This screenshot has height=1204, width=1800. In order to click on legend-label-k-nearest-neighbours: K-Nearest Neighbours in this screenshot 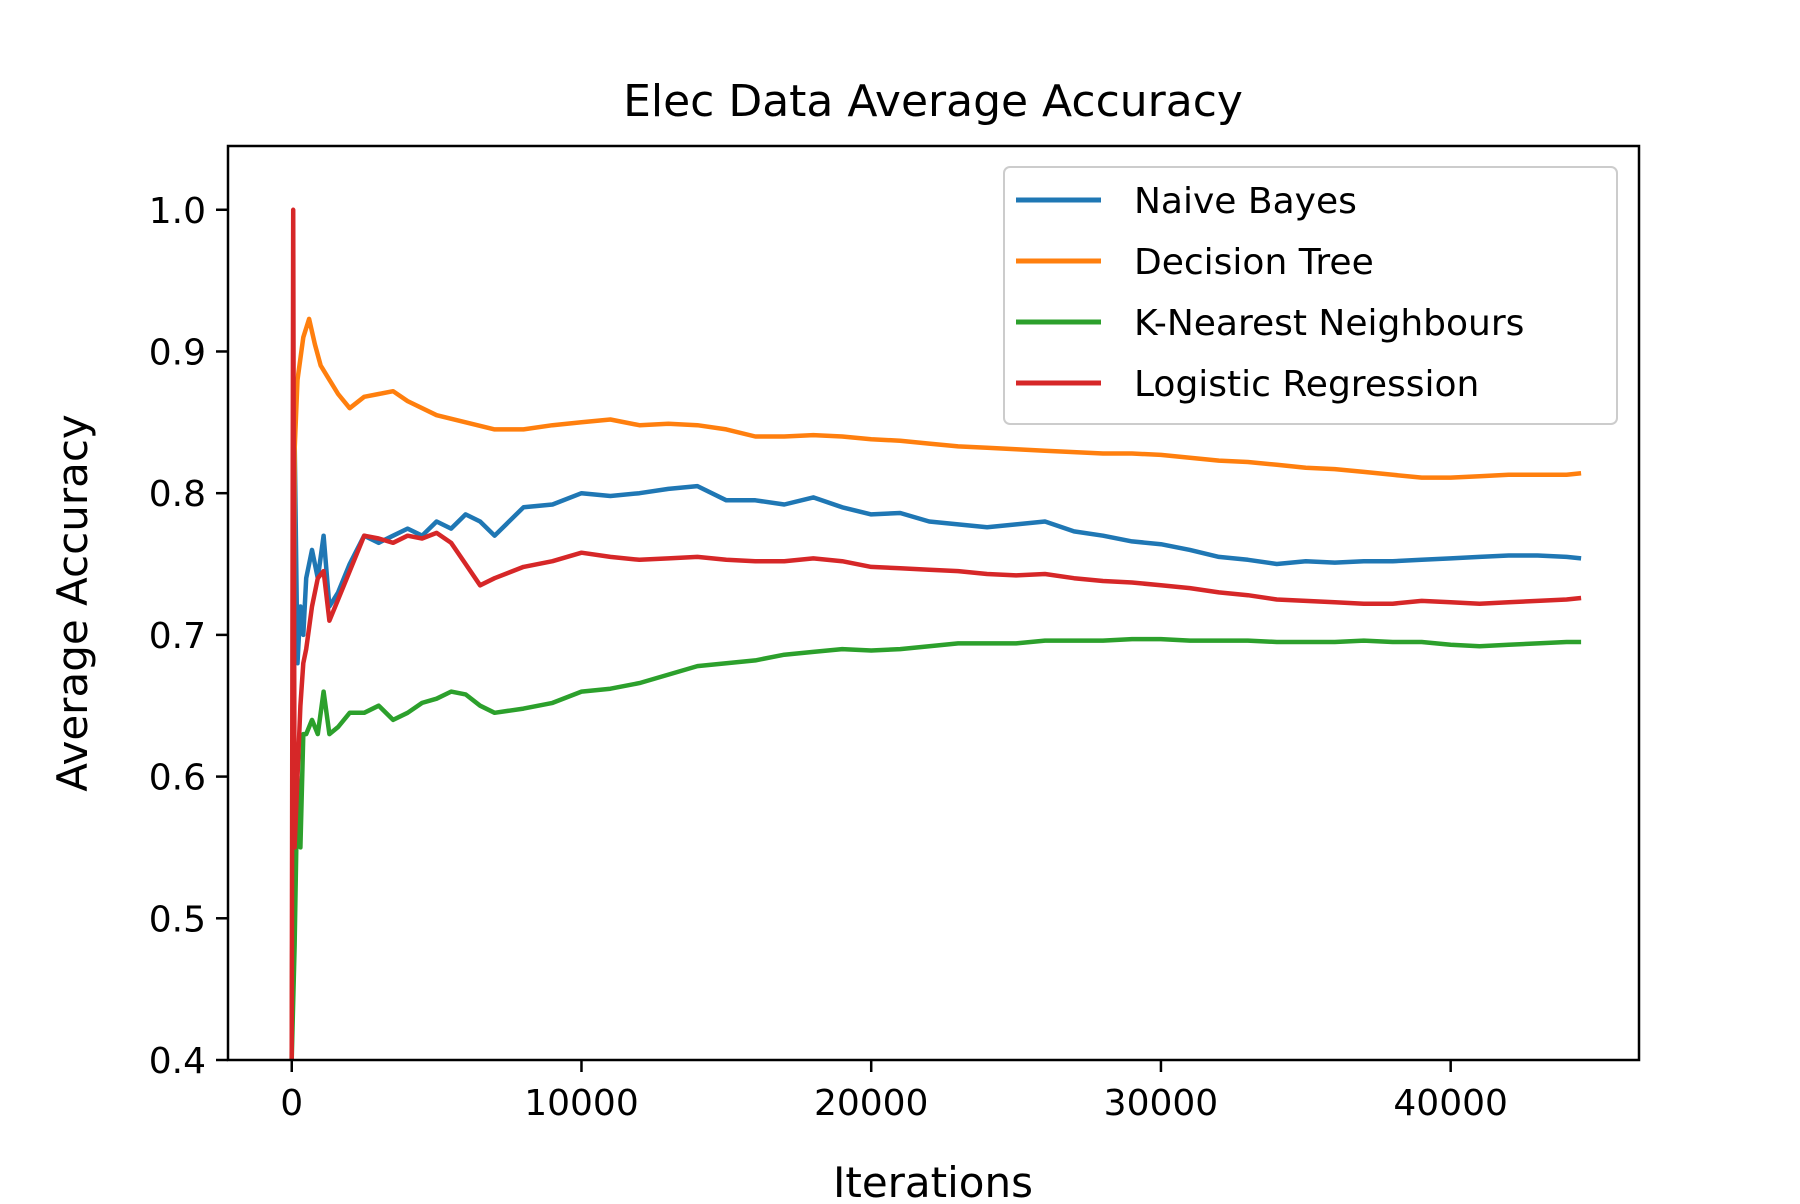, I will do `click(1329, 323)`.